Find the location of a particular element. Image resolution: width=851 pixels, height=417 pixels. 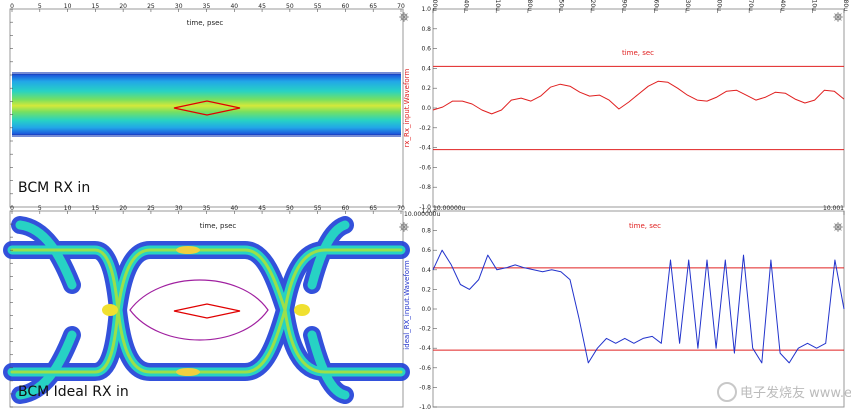

wave2-ylabel: ideal_RX_input.Waveform is located at coordinates (407, 305).